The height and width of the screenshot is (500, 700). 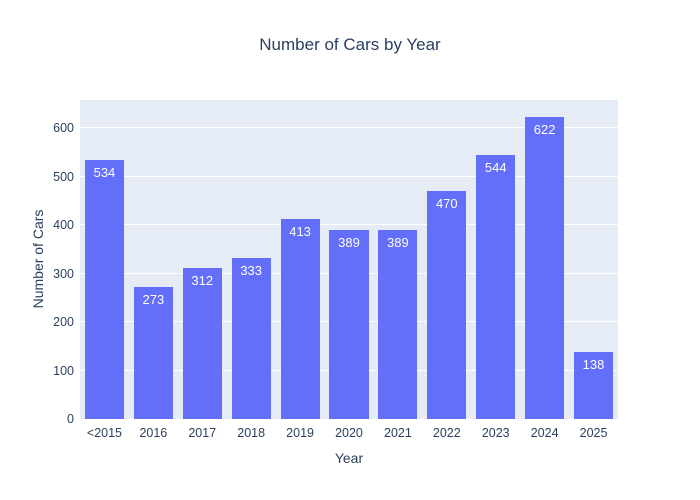 I want to click on x-tick-label: 2017, so click(x=202, y=433).